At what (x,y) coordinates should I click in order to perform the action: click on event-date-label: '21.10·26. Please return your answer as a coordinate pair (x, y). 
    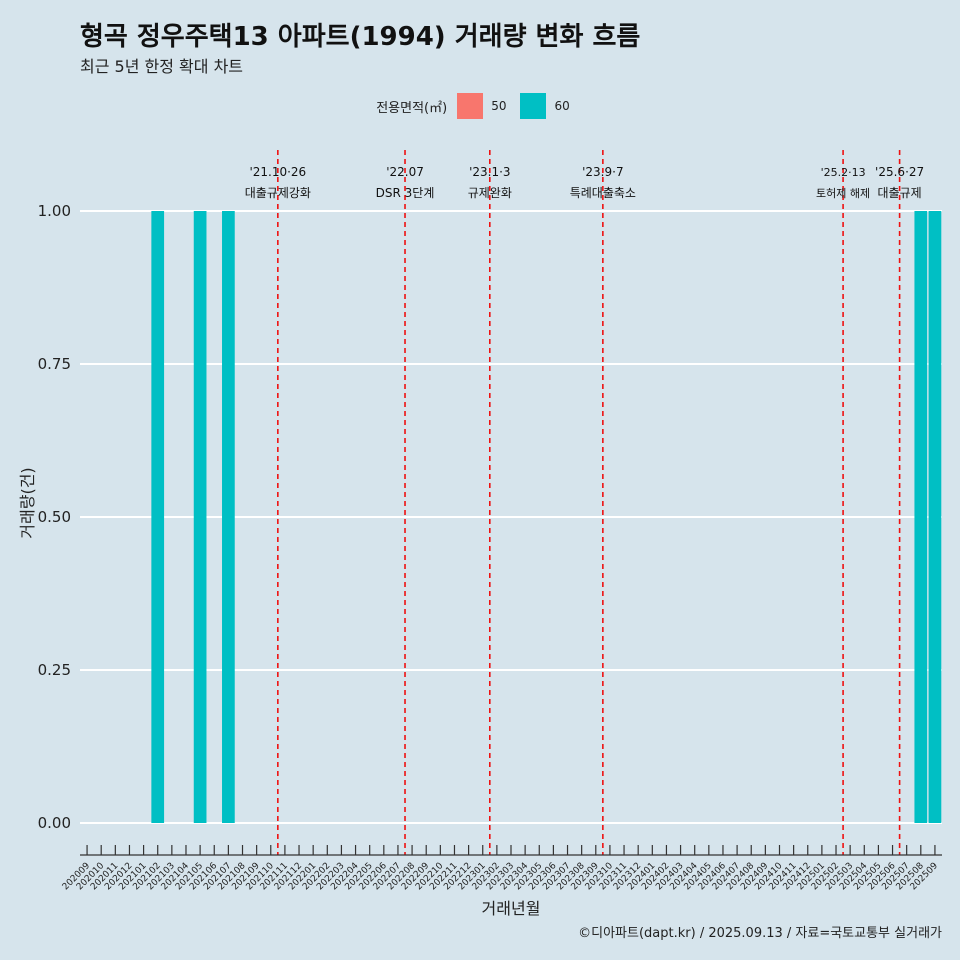
    Looking at the image, I should click on (277, 172).